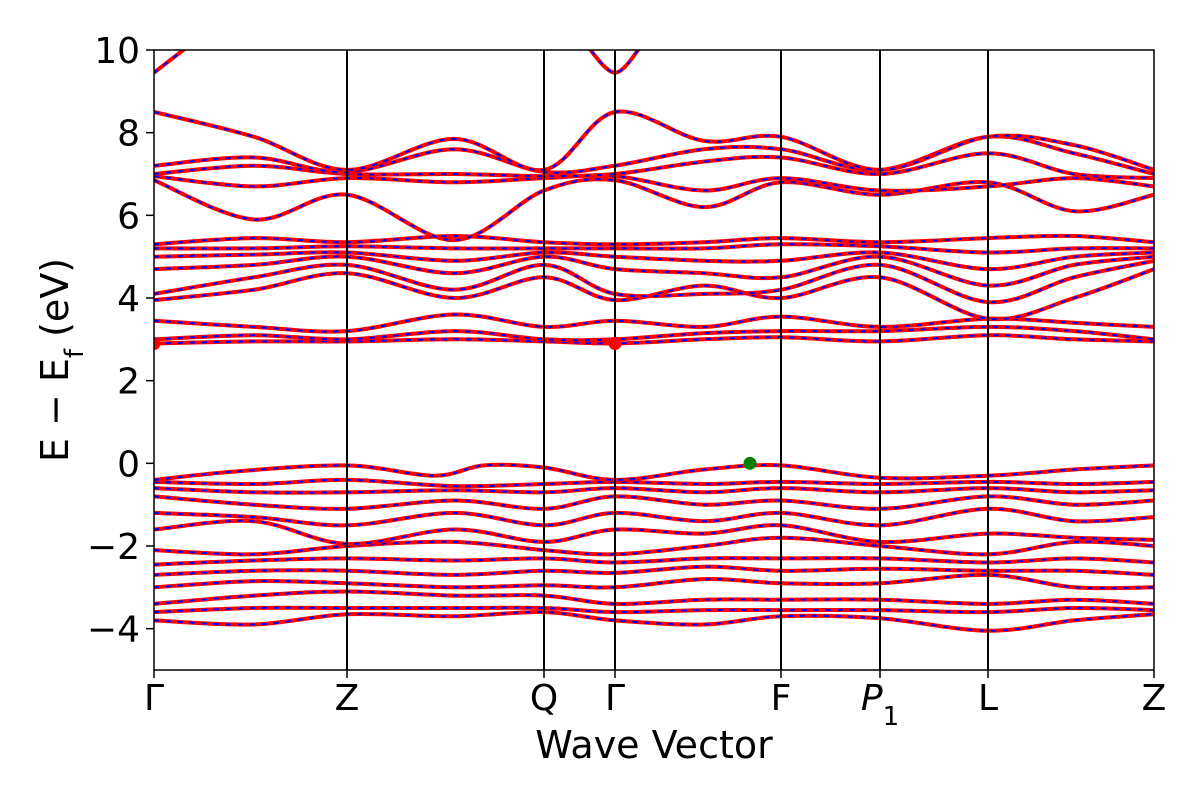 This screenshot has width=1200, height=800. I want to click on y-axis-label: E − Ef (eV), so click(61, 360).